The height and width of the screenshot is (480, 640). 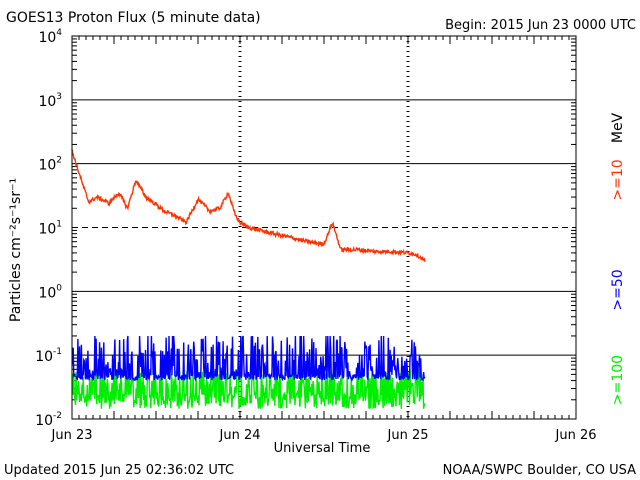 What do you see at coordinates (248, 205) in the screenshot?
I see `series-ge10-line` at bounding box center [248, 205].